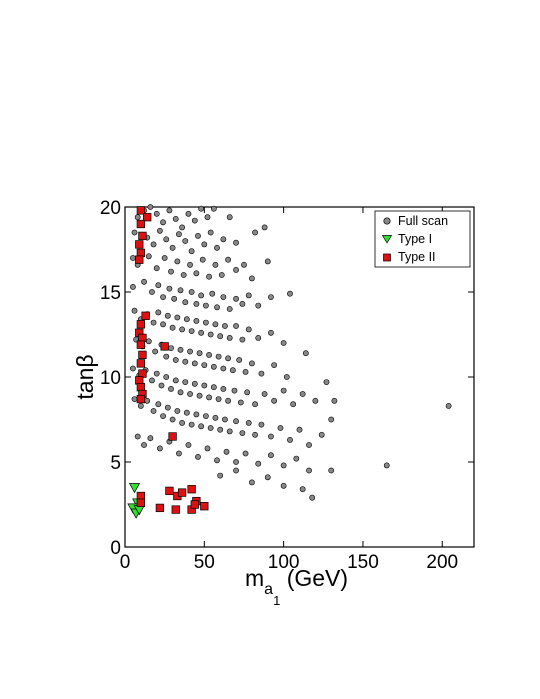 Image resolution: width=540 pixels, height=699 pixels. I want to click on legend-marker-type-i, so click(387, 239).